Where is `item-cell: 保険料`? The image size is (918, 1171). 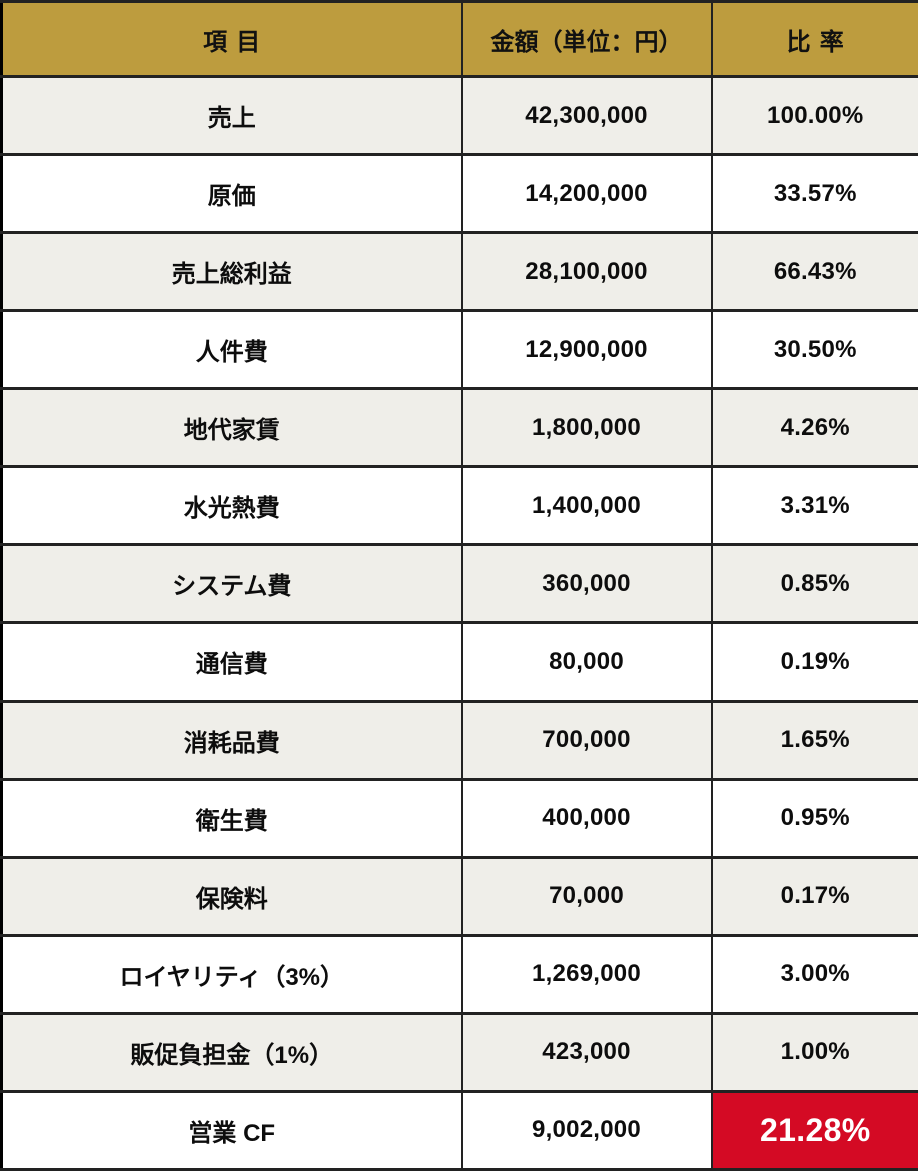
item-cell: 保険料 is located at coordinates (231, 896).